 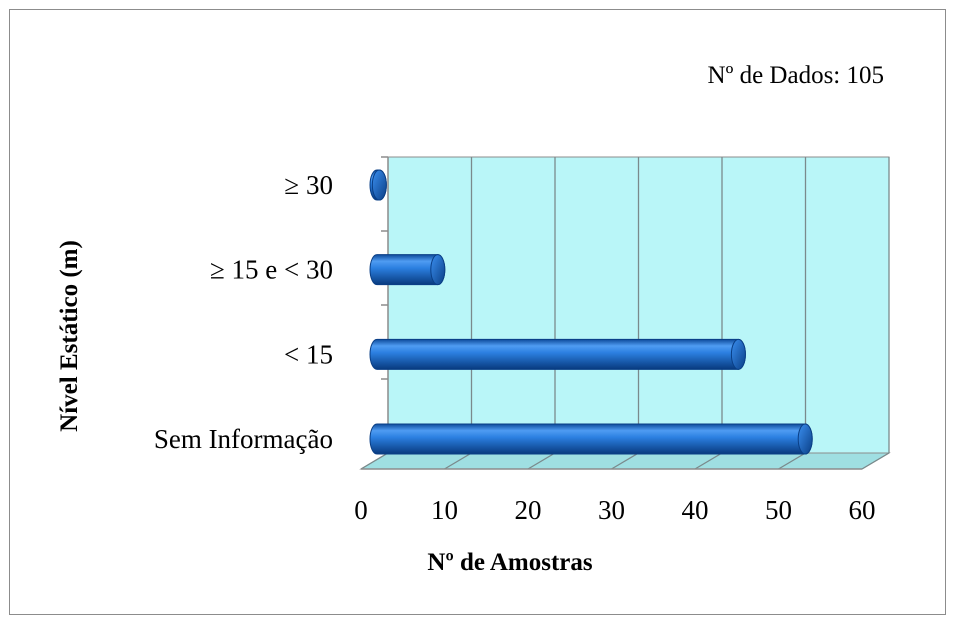 What do you see at coordinates (361, 510) in the screenshot?
I see `x-tick-label-0: 0` at bounding box center [361, 510].